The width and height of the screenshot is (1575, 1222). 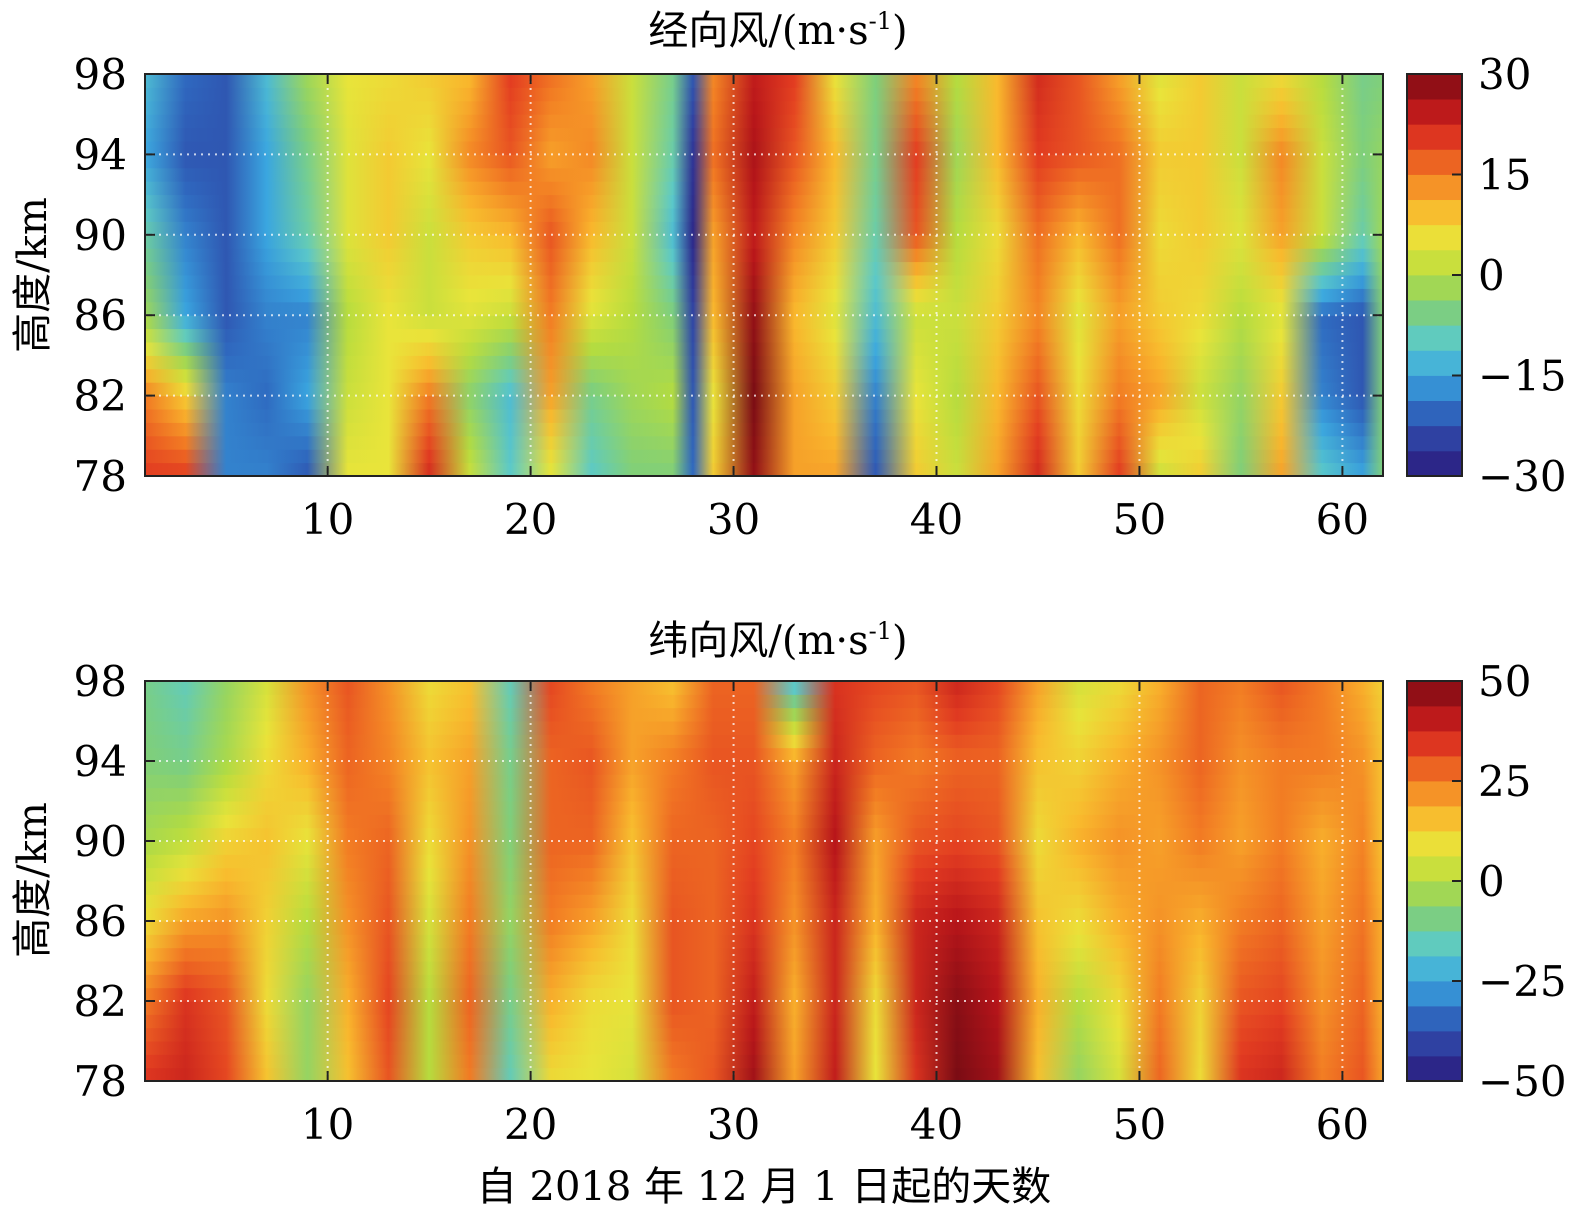 What do you see at coordinates (1504, 175) in the screenshot?
I see `colorbar-tick-label: 15` at bounding box center [1504, 175].